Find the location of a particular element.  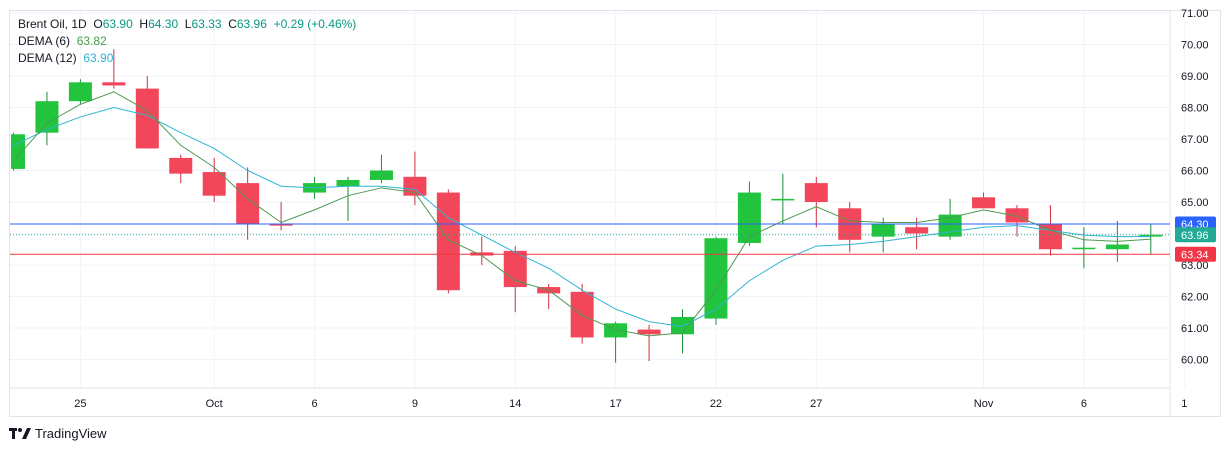

price-tag-label: 63.96 is located at coordinates (1195, 236).